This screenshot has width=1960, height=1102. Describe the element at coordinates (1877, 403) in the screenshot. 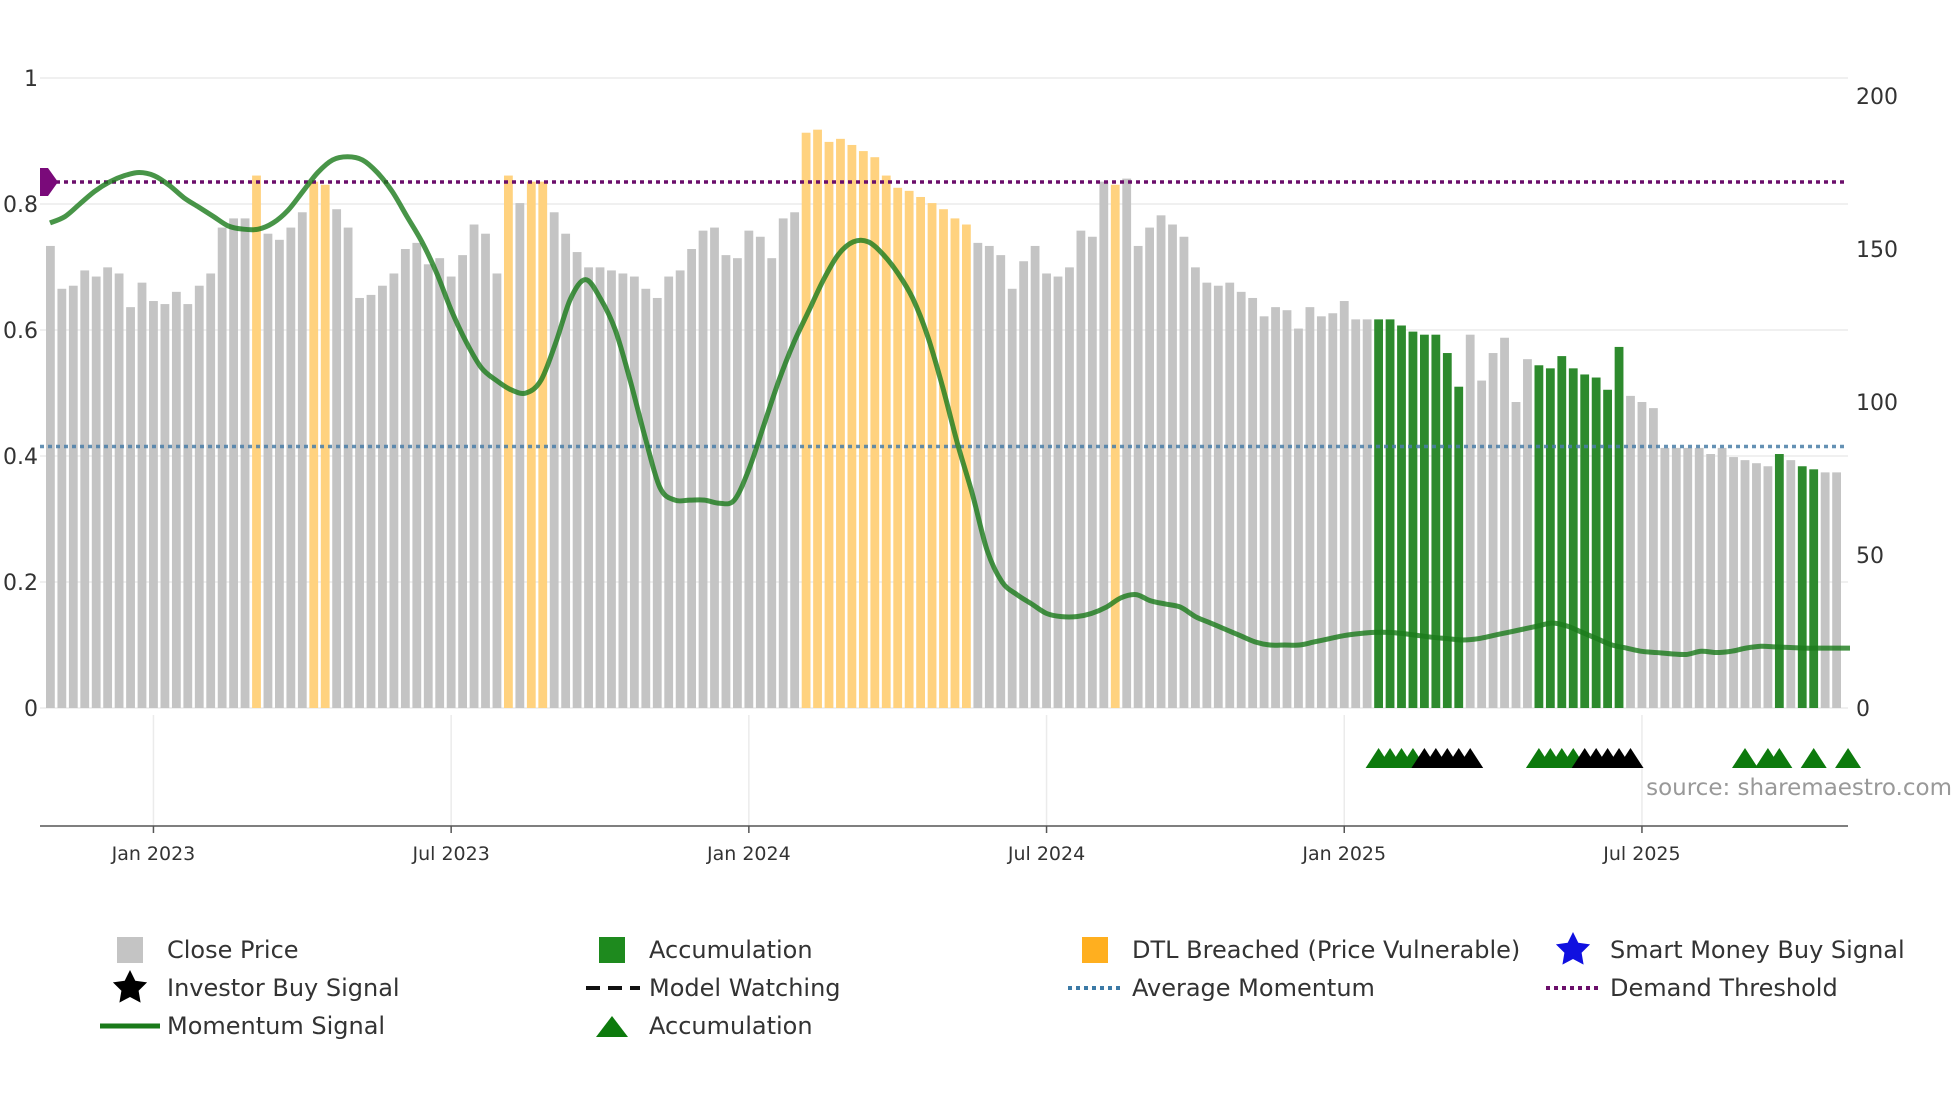

I see `right-axis-tick: 100` at that location.